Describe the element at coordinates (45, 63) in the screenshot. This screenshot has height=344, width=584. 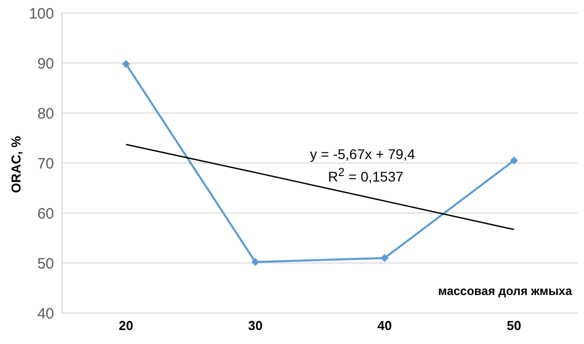
I see `y-tick-label: 90` at that location.